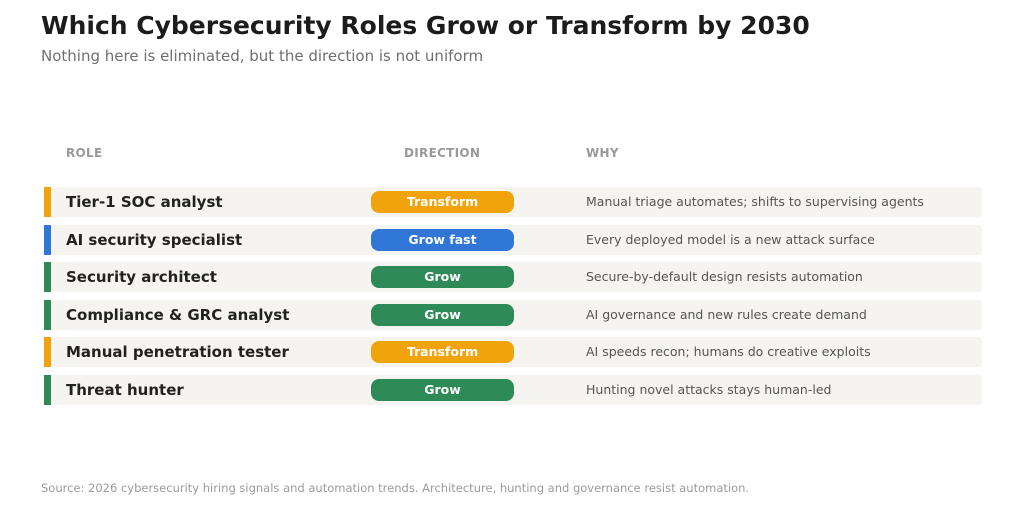  Describe the element at coordinates (442, 240) in the screenshot. I see `direction-badge: Grow fast` at that location.